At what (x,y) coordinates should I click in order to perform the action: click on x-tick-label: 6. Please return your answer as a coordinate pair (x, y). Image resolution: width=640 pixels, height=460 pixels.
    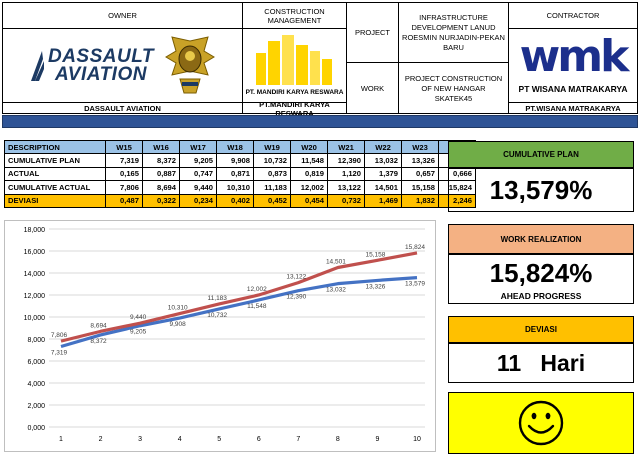
    Looking at the image, I should click on (259, 439).